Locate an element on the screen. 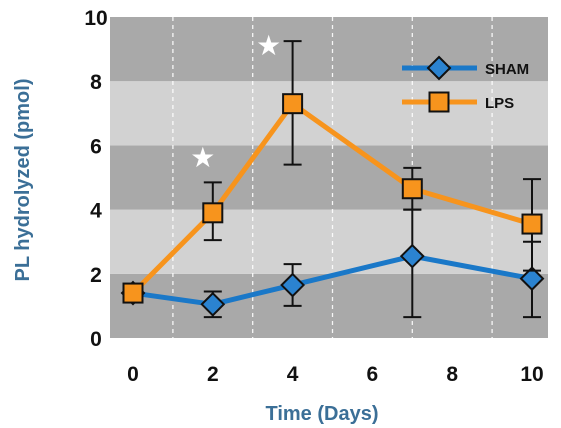 The height and width of the screenshot is (428, 561). y-tick-6: 6 is located at coordinates (96, 146).